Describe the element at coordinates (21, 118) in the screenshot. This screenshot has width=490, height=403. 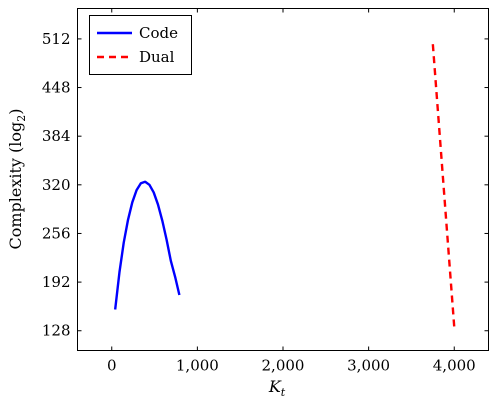
I see `y-axis-label-sub: 2` at that location.